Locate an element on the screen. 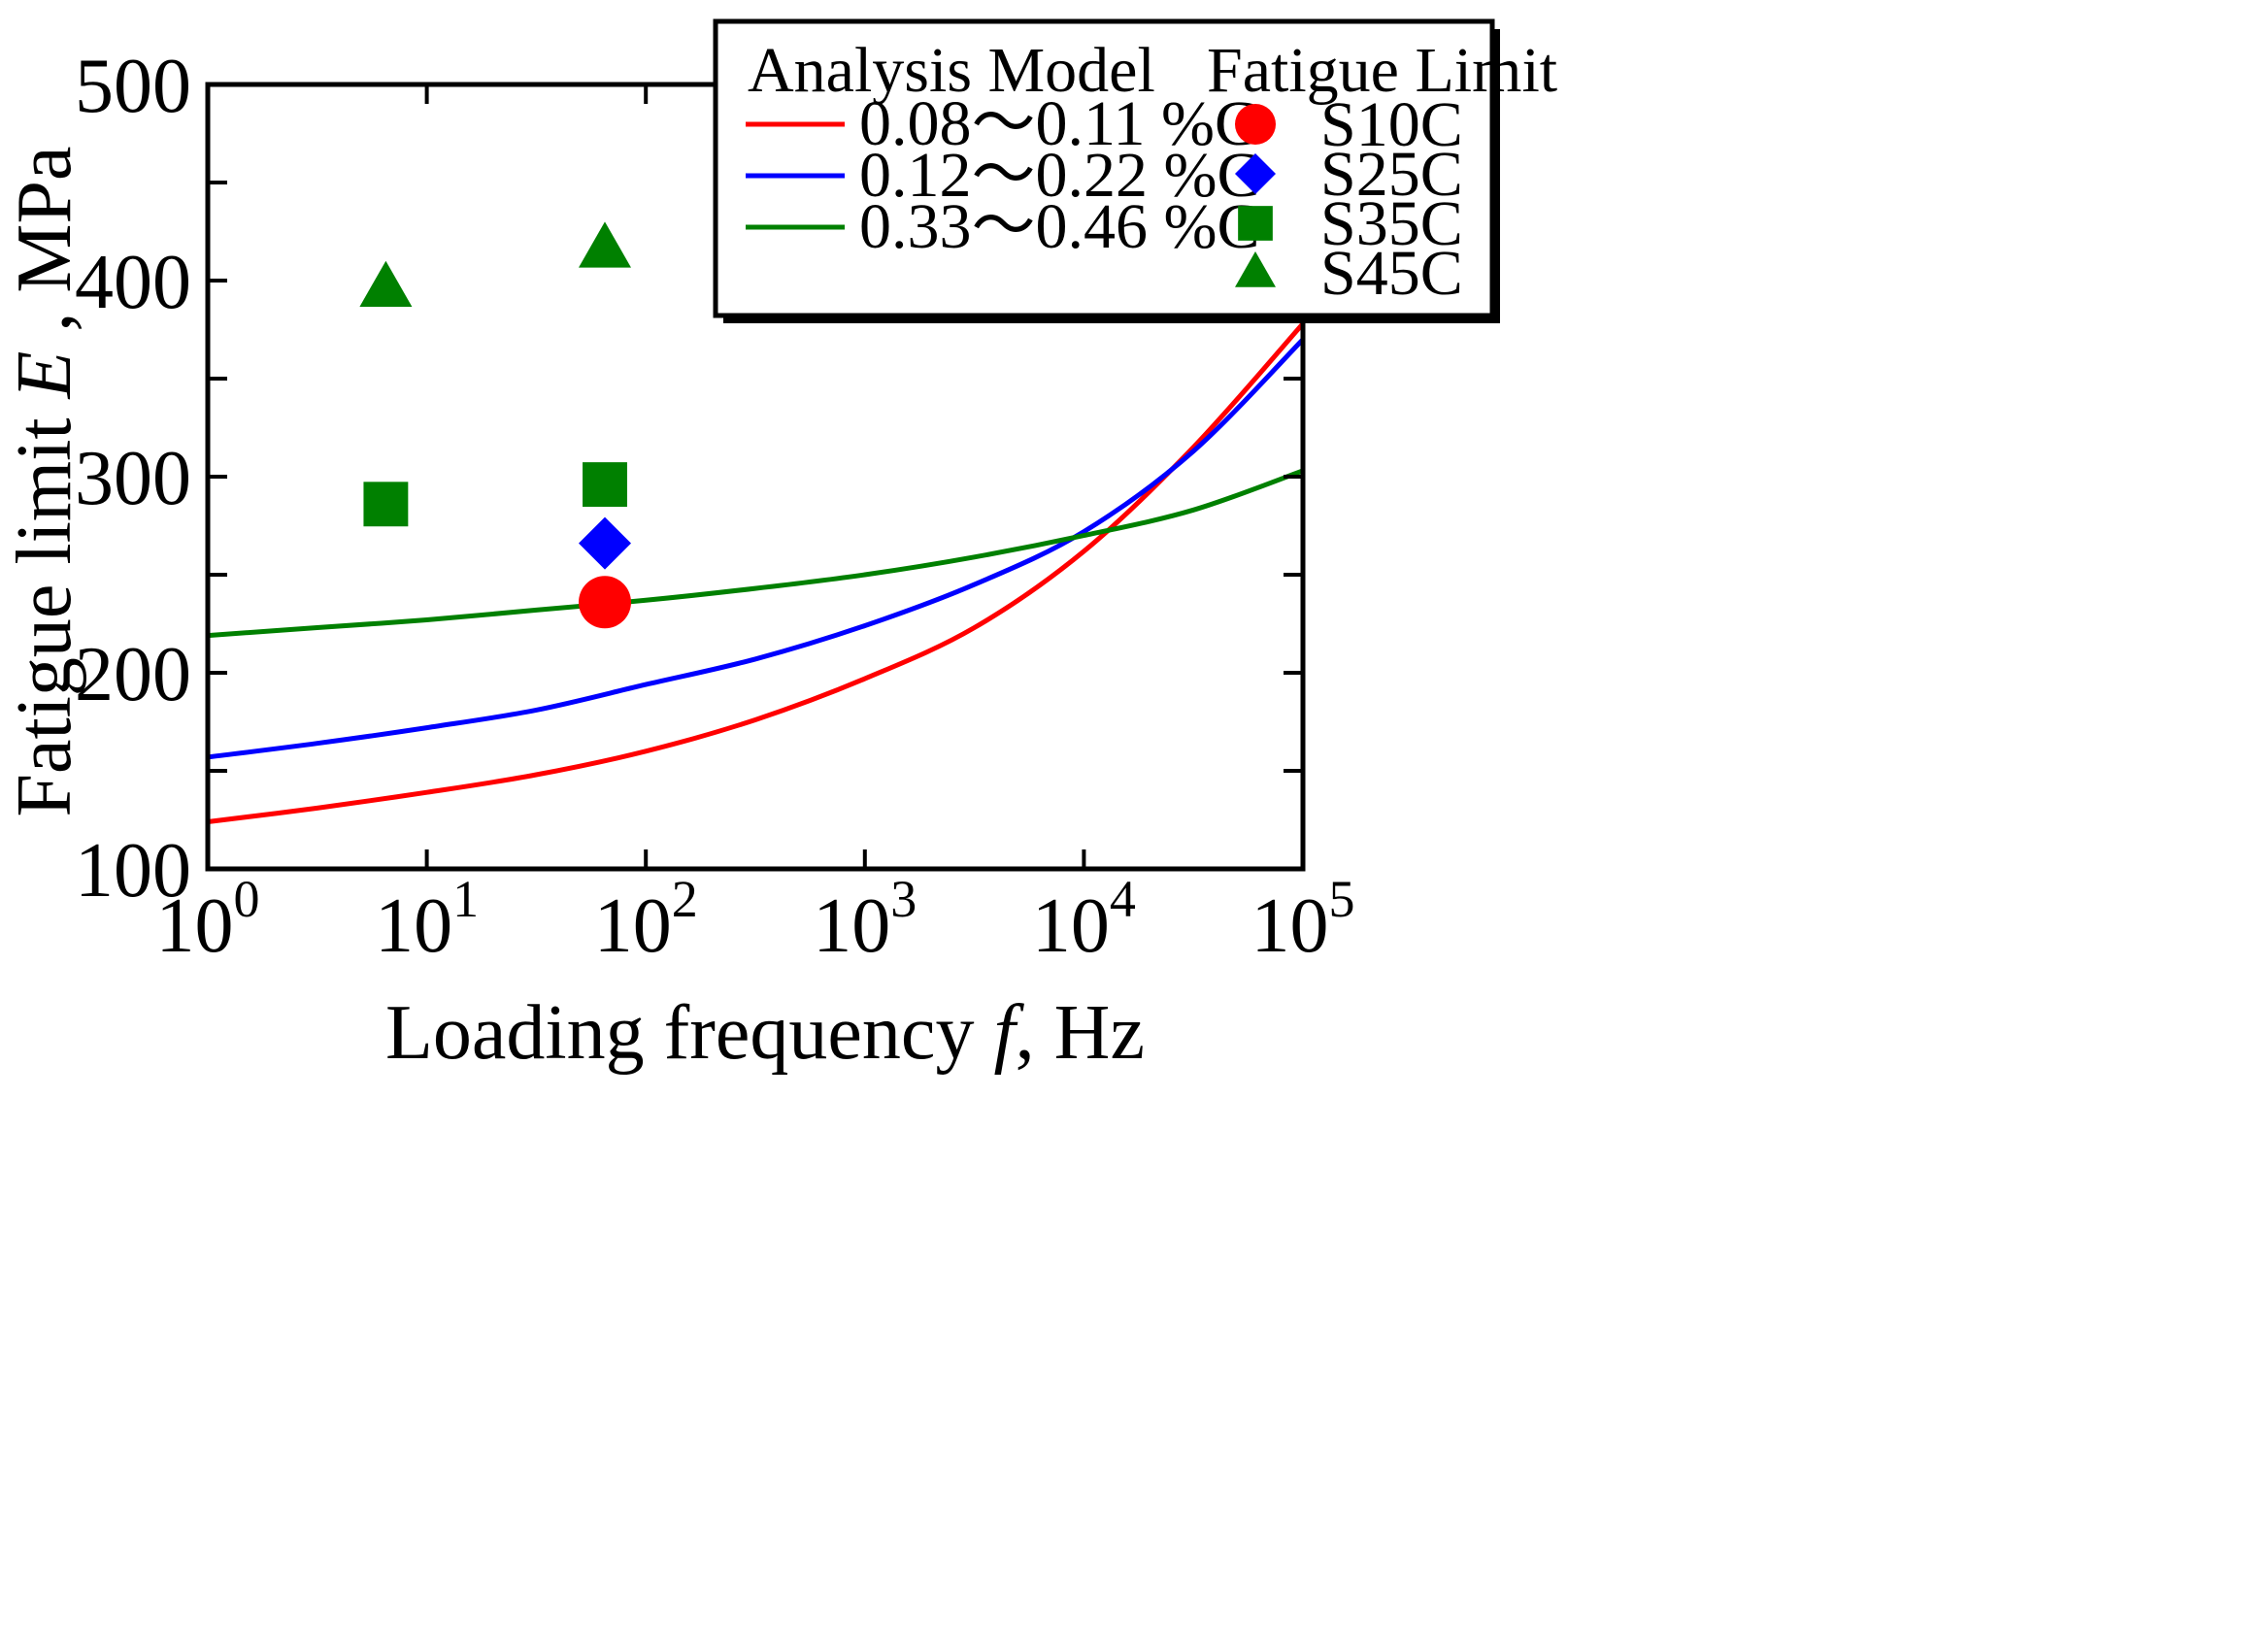 The height and width of the screenshot is (1630, 2268). x-tick-exponent-4: 4 is located at coordinates (1123, 899).